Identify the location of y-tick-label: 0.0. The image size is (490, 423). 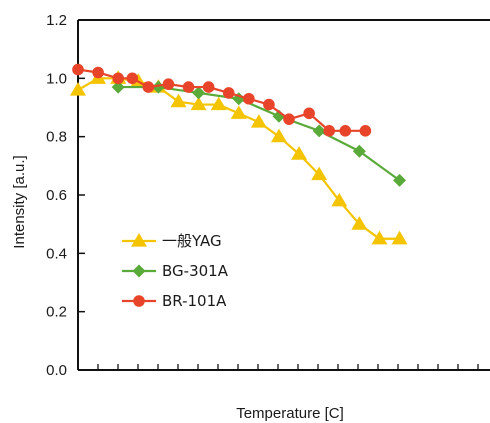
(56, 370).